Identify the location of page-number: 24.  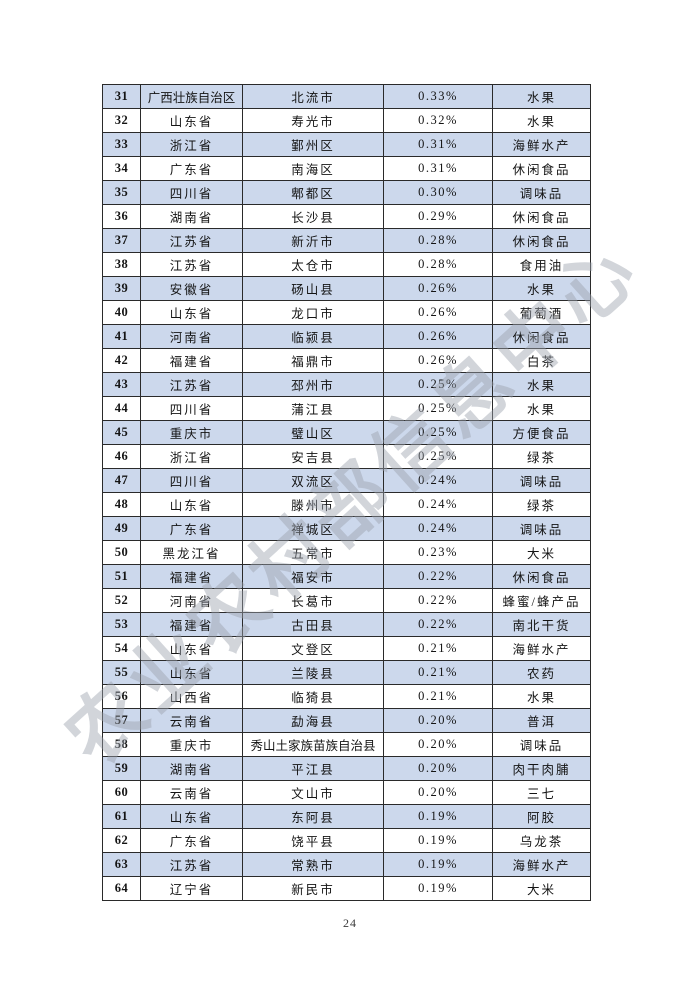
(350, 923).